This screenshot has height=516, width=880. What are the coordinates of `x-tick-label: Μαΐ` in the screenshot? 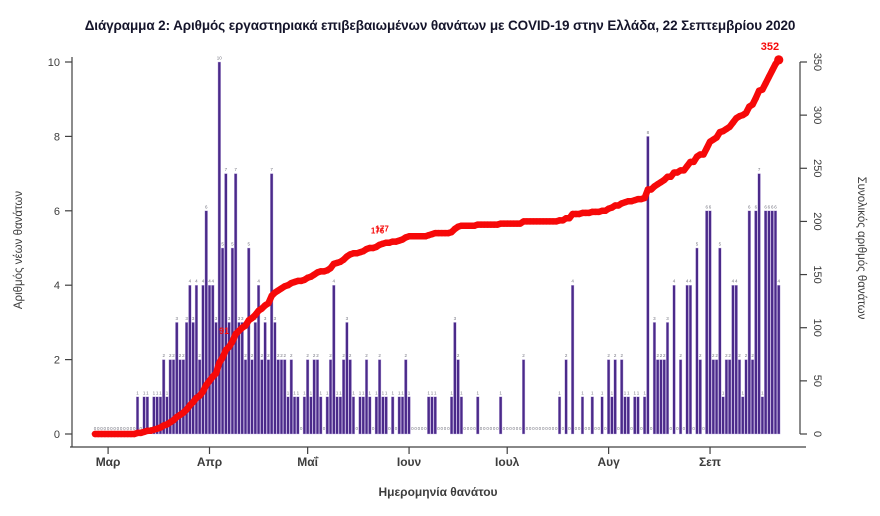 It's located at (307, 462).